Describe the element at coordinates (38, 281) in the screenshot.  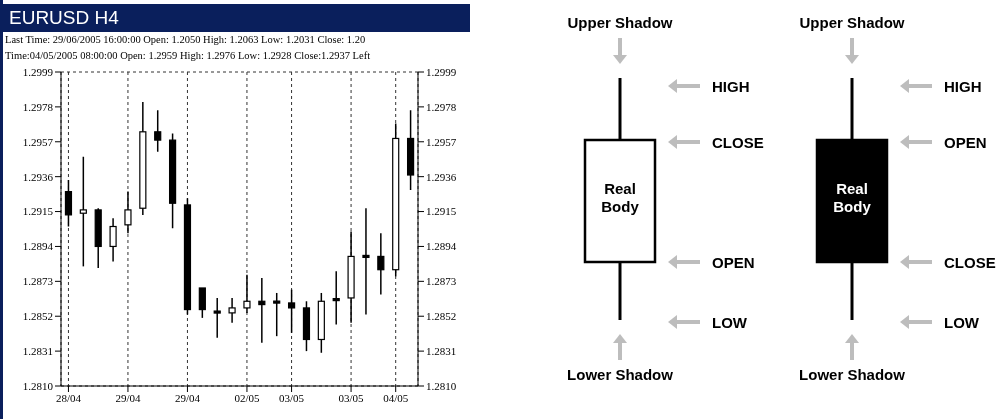
I see `y-tick-label: 1.2873` at that location.